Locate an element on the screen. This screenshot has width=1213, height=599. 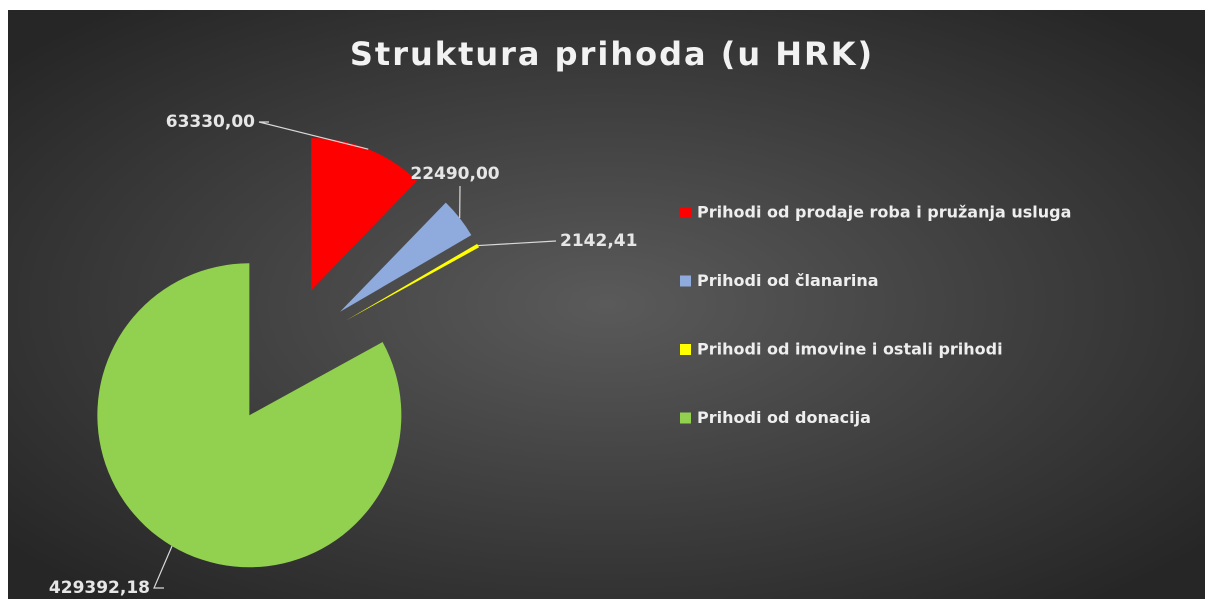
legend-label: Prihodi od imovine i ostali prihodi is located at coordinates (850, 349).